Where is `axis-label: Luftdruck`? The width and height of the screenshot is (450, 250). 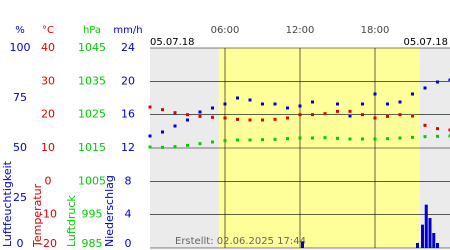
axis-label: Luftdruck is located at coordinates (71, 221).